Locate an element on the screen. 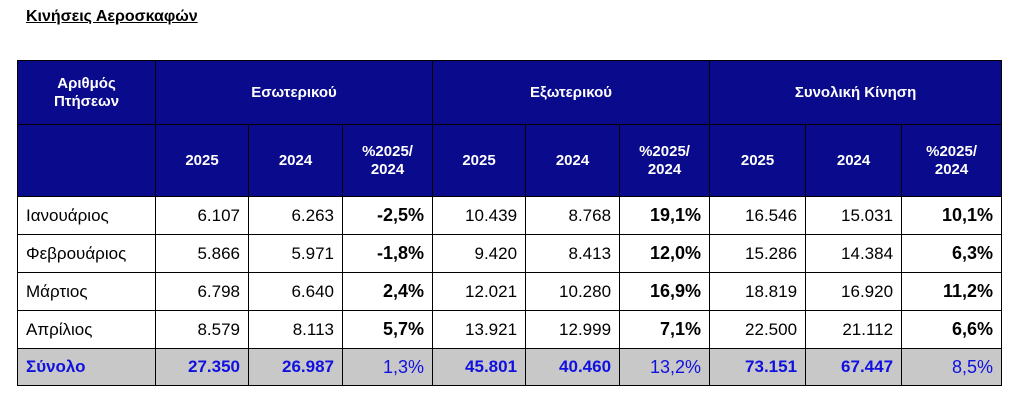 The image size is (1024, 404). pct-cell: -1,8% is located at coordinates (387, 253).